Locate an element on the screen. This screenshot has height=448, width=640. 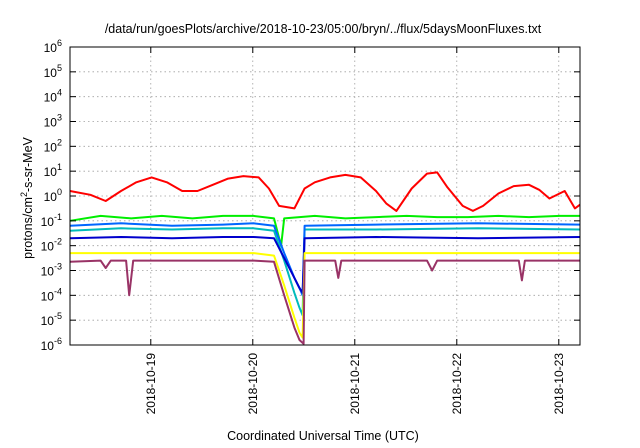
y-tick-label: 10³ is located at coordinates (53, 121).